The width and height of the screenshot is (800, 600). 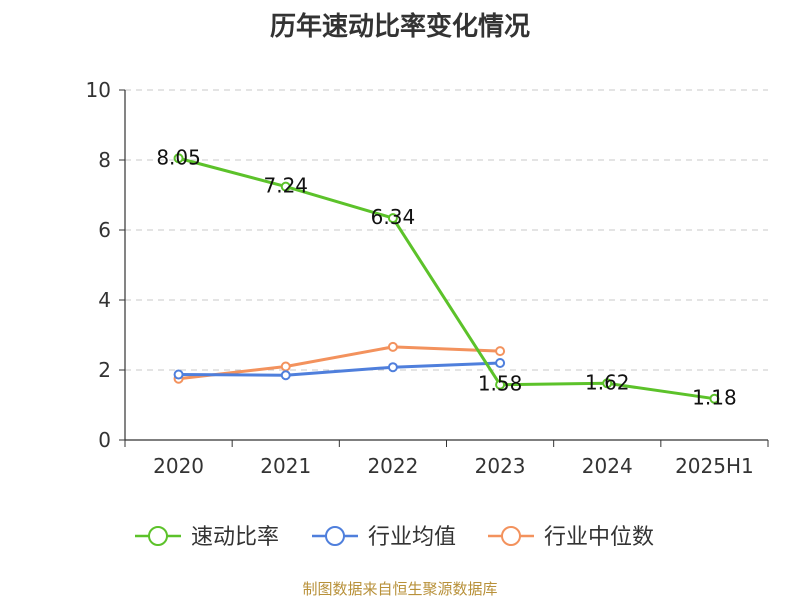 What do you see at coordinates (392, 466) in the screenshot?
I see `x-tick-label: 2022` at bounding box center [392, 466].